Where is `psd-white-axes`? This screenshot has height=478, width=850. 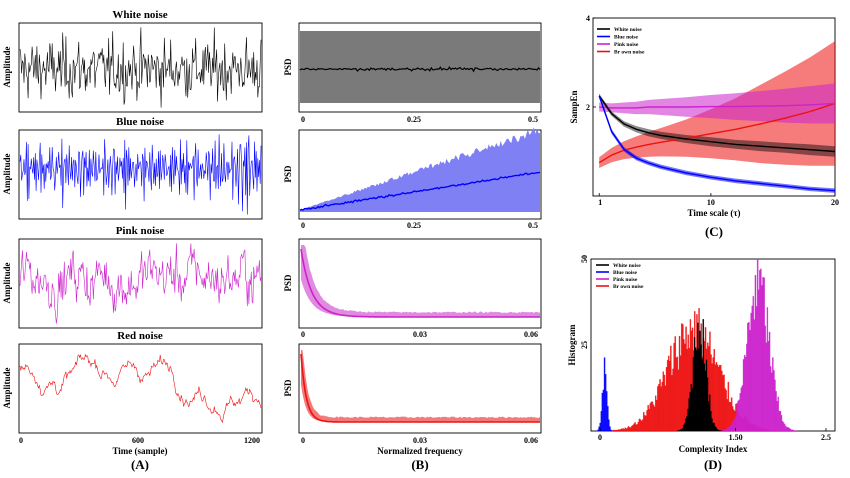 psd-white-axes is located at coordinates (420, 67).